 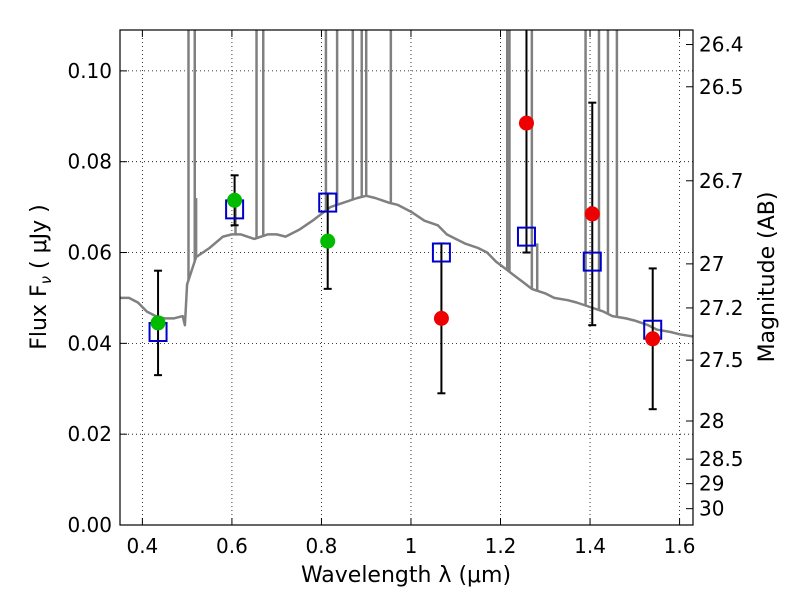 I want to click on x-tick-label: 1.6, so click(x=680, y=546).